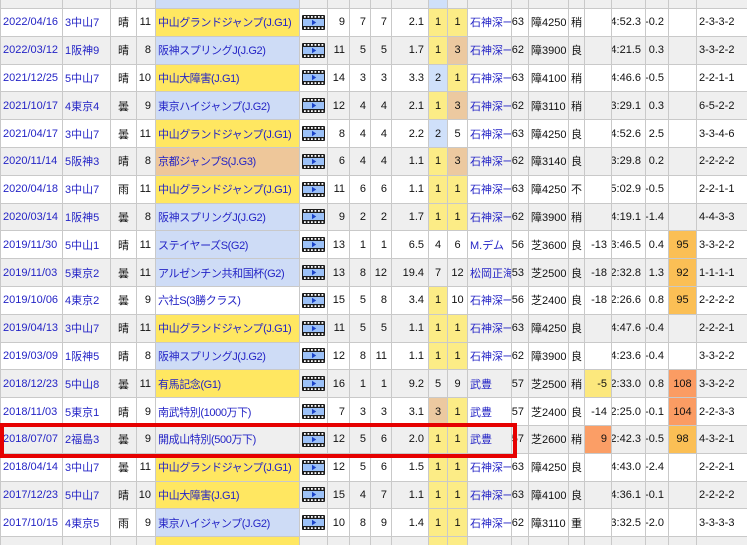 Image resolution: width=747 pixels, height=545 pixels. I want to click on date-link: 2018/11/03, so click(31, 411).